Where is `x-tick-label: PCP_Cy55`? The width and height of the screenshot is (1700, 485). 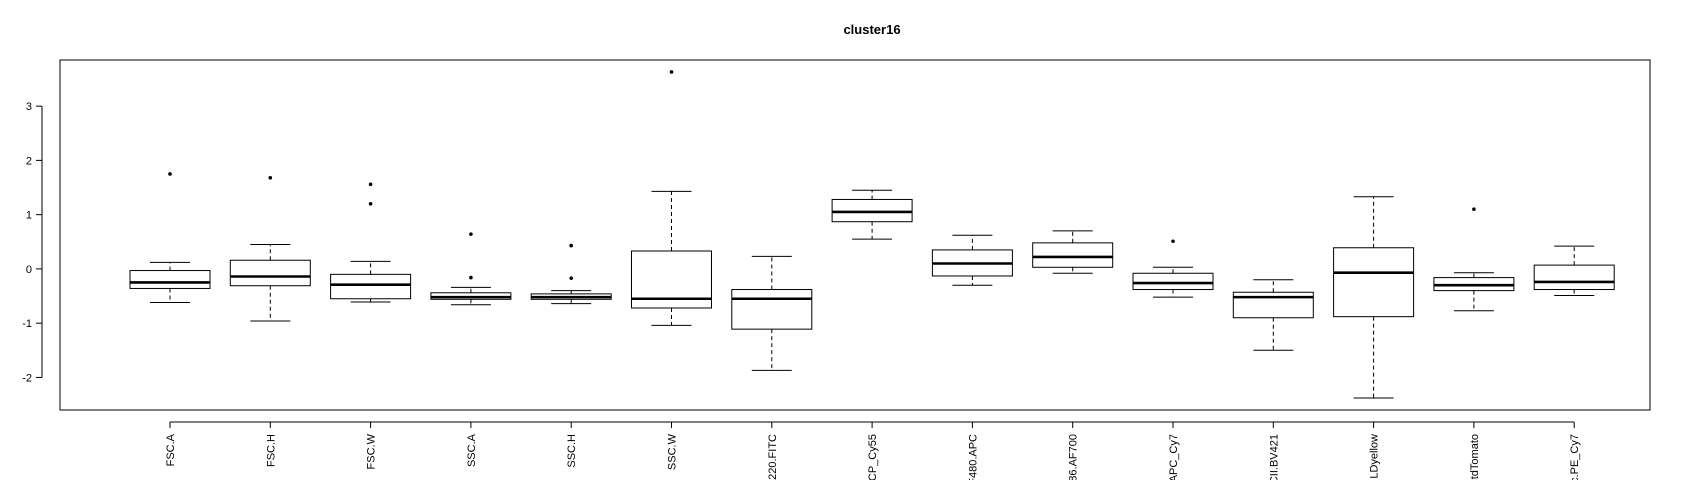
x-tick-label: PCP_Cy55 is located at coordinates (873, 457).